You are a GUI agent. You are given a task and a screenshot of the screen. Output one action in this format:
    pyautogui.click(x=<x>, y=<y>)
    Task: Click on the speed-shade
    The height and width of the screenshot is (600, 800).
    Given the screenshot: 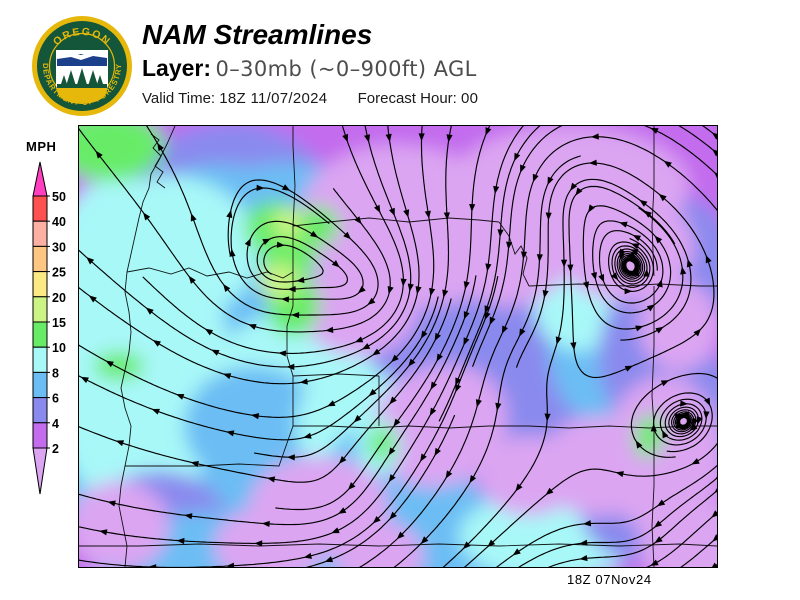 What is the action you would take?
    pyautogui.click(x=529, y=476)
    